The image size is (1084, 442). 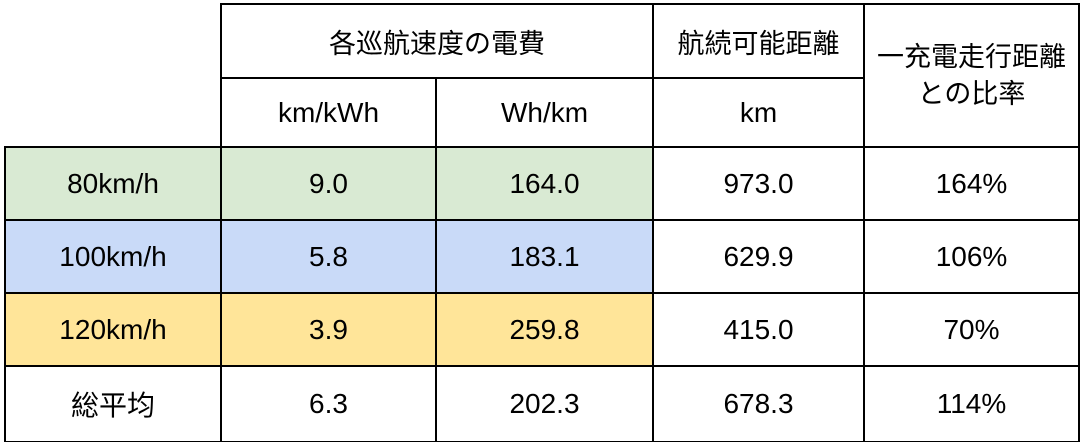 I want to click on col-header-ratio-line1: 一充電走行距離, so click(x=971, y=57).